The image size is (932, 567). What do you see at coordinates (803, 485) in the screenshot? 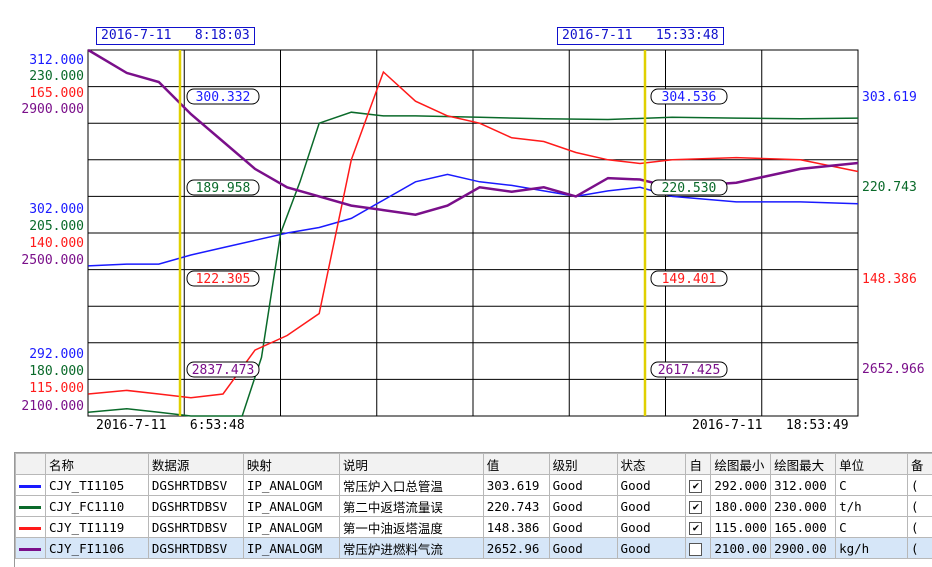
I see `cell-plot-max: 312.000` at bounding box center [803, 485].